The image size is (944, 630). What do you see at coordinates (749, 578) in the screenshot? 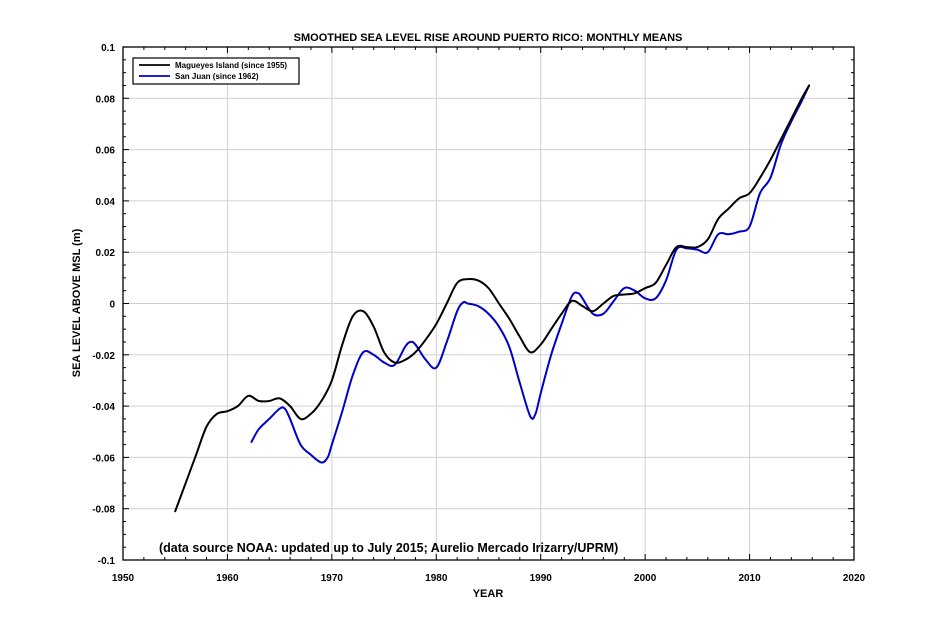
I see `x-tick-label: 2010` at bounding box center [749, 578].